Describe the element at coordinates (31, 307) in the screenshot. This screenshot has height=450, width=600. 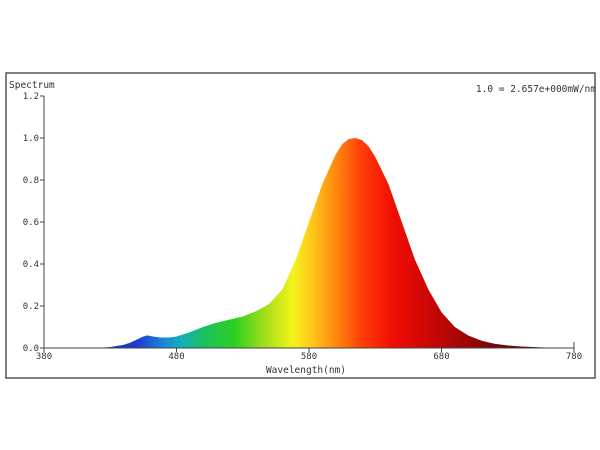
I see `y-tick-label: 0.2` at that location.